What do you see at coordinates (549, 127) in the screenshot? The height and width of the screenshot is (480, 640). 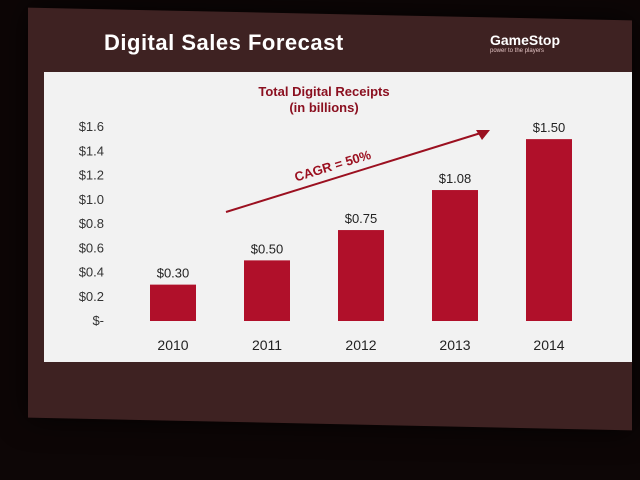 I see `data-label: $1.50` at bounding box center [549, 127].